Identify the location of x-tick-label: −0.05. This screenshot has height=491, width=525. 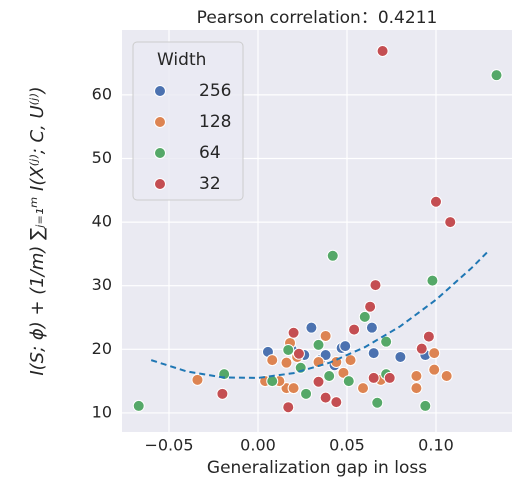
(168, 445).